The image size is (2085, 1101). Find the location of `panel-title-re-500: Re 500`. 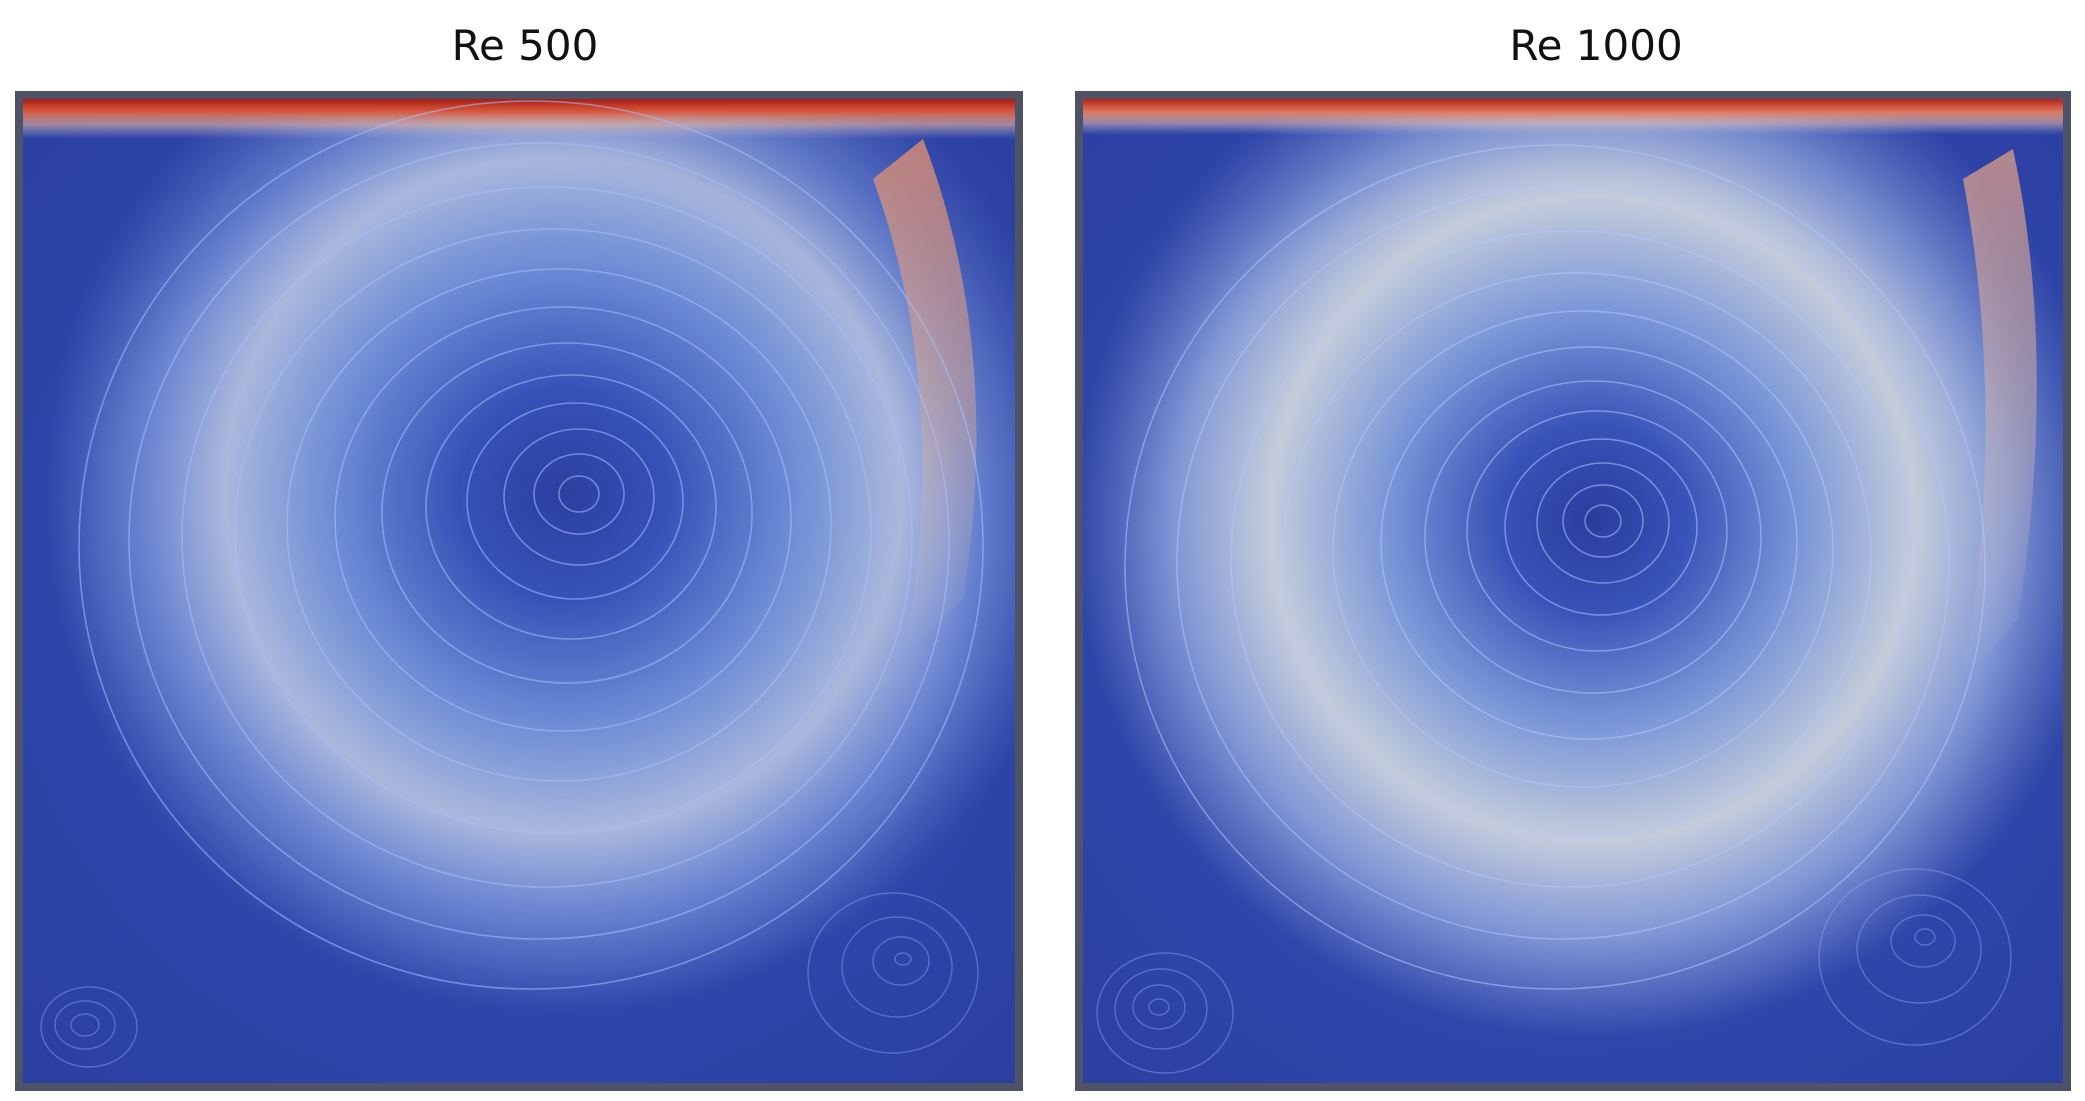

panel-title-re-500: Re 500 is located at coordinates (525, 45).